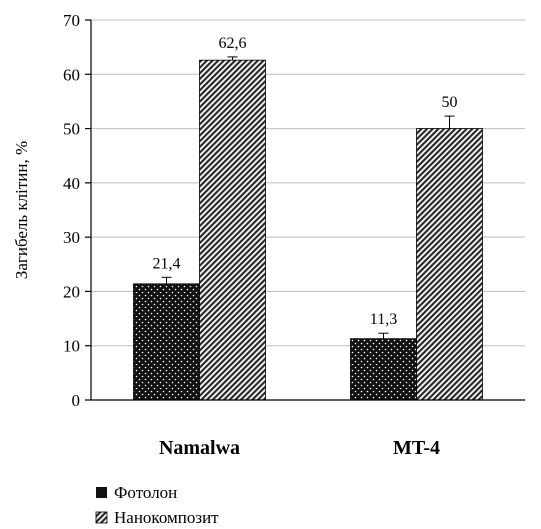 The image size is (541, 529). What do you see at coordinates (167, 263) in the screenshot?
I see `data-label: 21,4` at bounding box center [167, 263].